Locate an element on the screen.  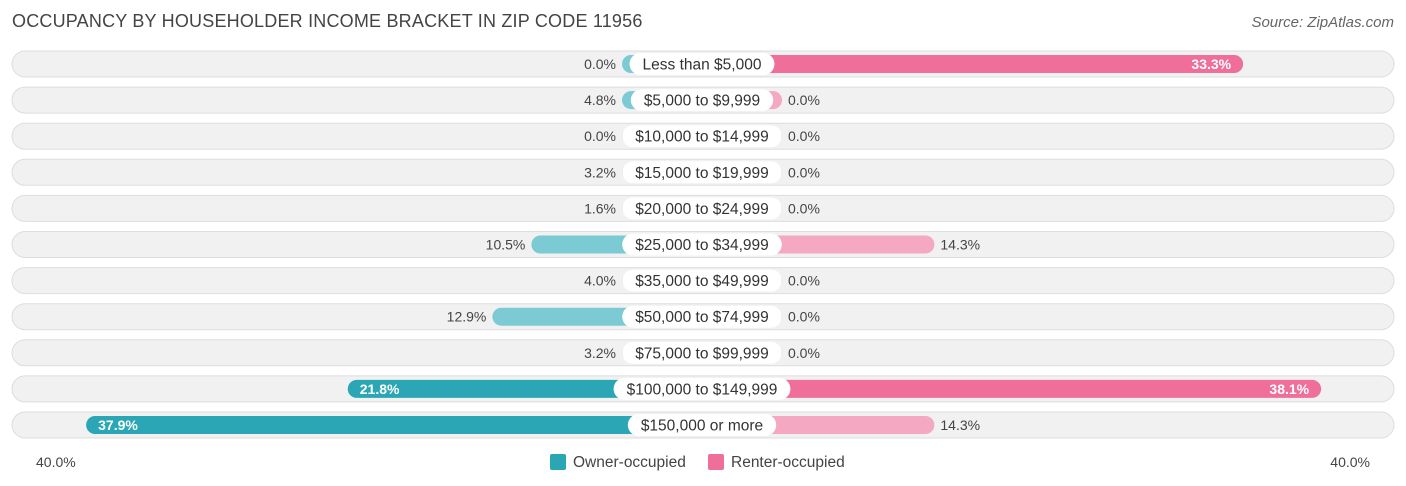
category-label: $150,000 or more is located at coordinates (702, 426).